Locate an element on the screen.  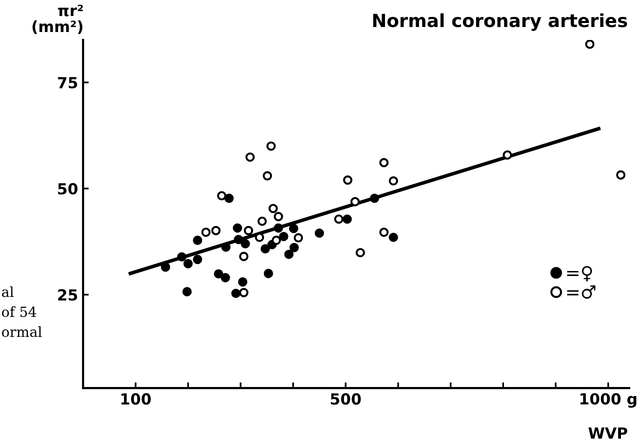
chart-title: Normal coronary arteries is located at coordinates (500, 22).